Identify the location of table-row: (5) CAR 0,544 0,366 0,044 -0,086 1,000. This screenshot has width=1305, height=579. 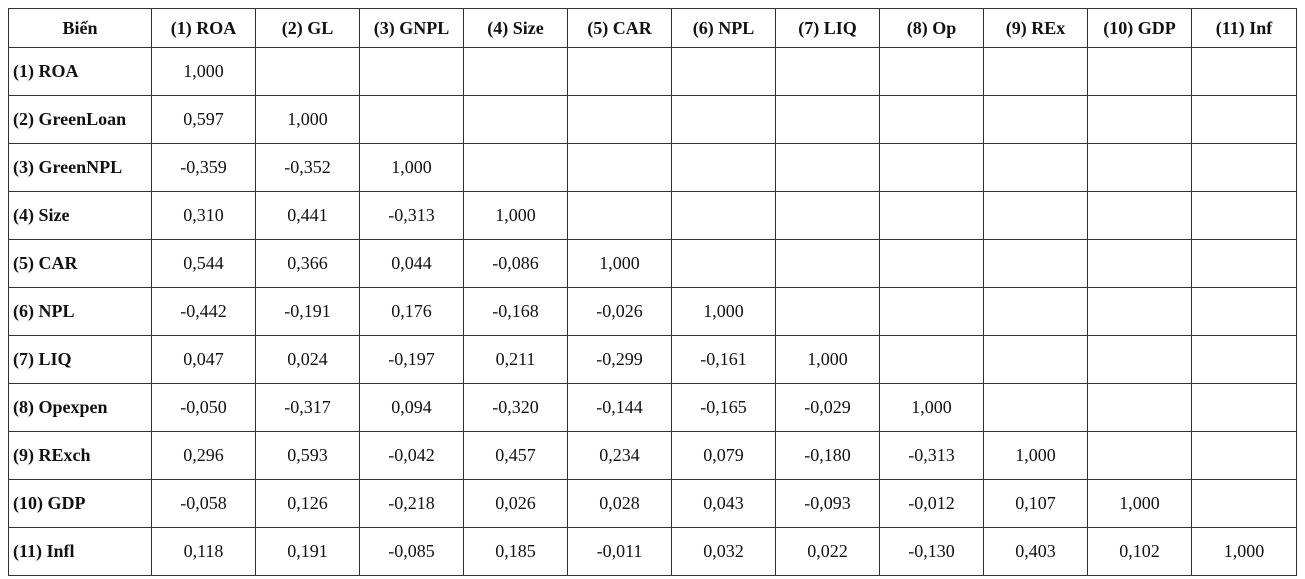
(652, 263).